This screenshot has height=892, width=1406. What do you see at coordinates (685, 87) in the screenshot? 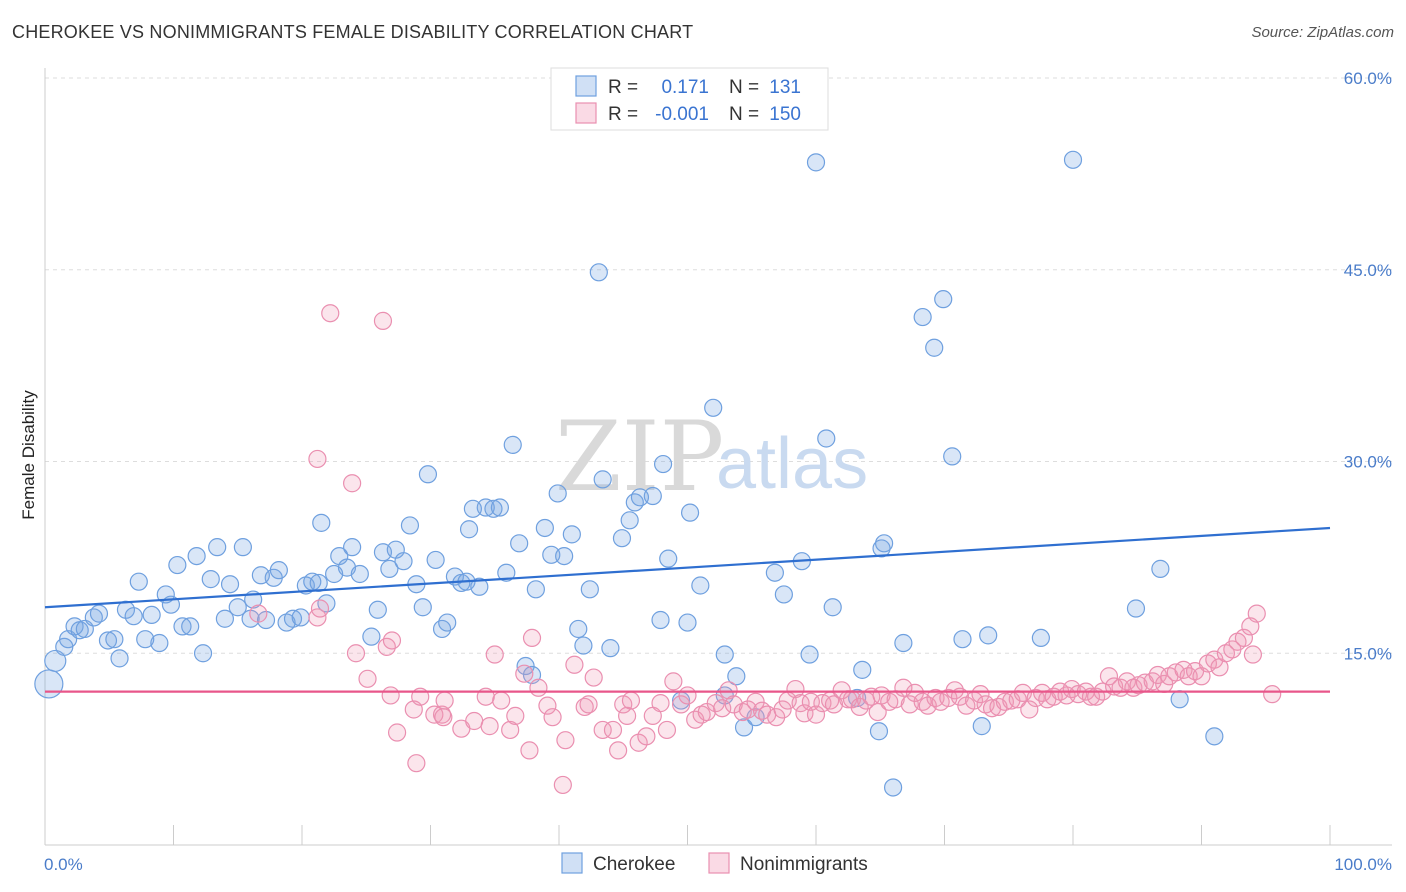
I see `legend-r-value-1: 0.171` at bounding box center [685, 87].